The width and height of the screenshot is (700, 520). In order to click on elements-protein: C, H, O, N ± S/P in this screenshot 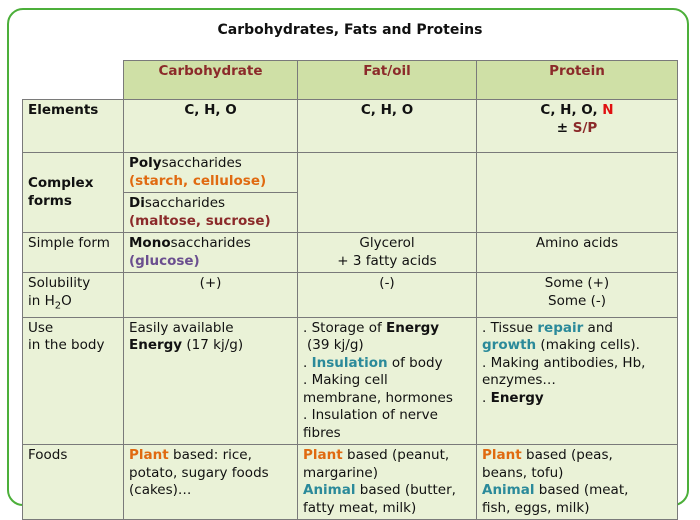, I will do `click(577, 126)`.